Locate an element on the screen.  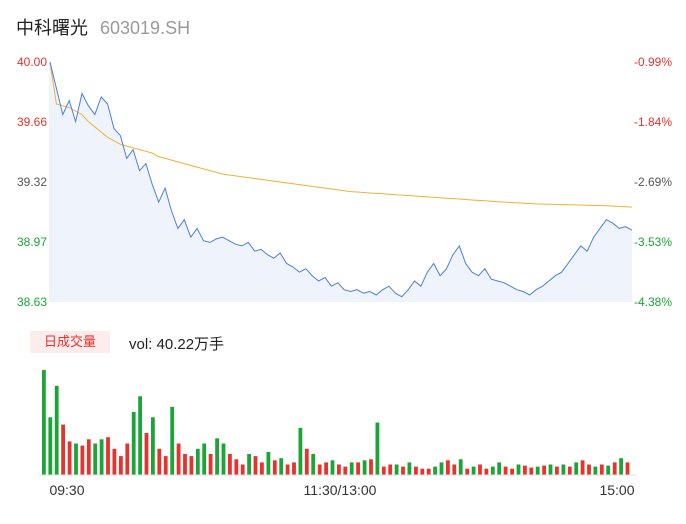
stock-code: 603019.SH is located at coordinates (145, 28).